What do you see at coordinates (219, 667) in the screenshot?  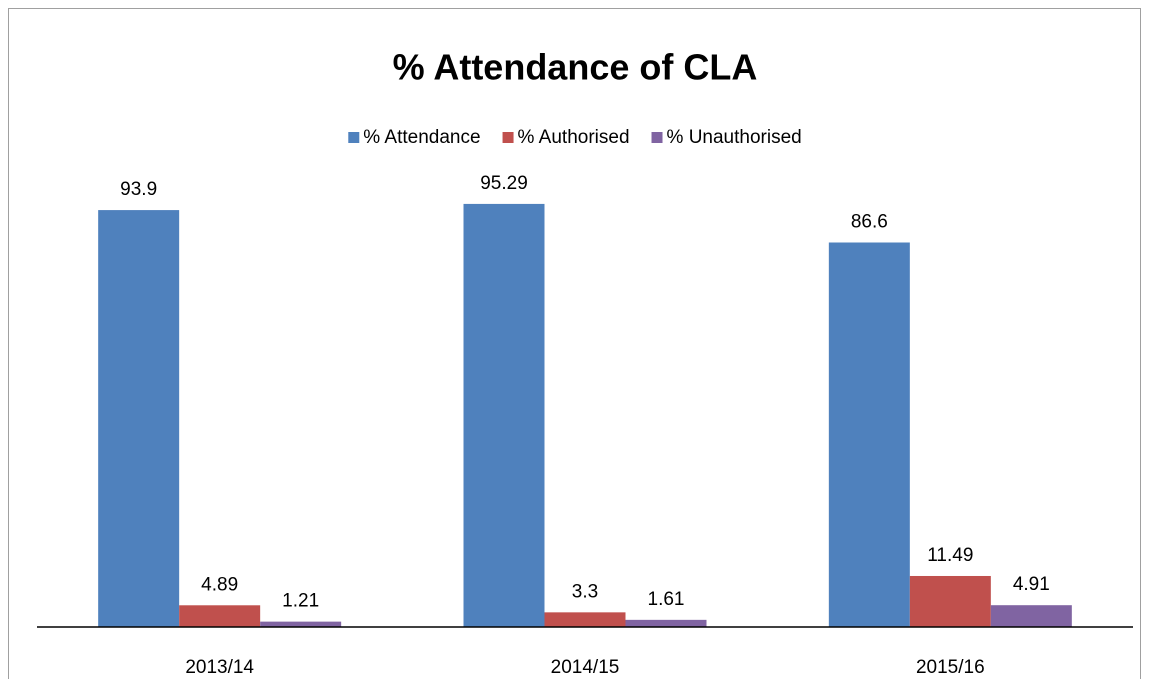 I see `x-tick-label: 2013/14` at bounding box center [219, 667].